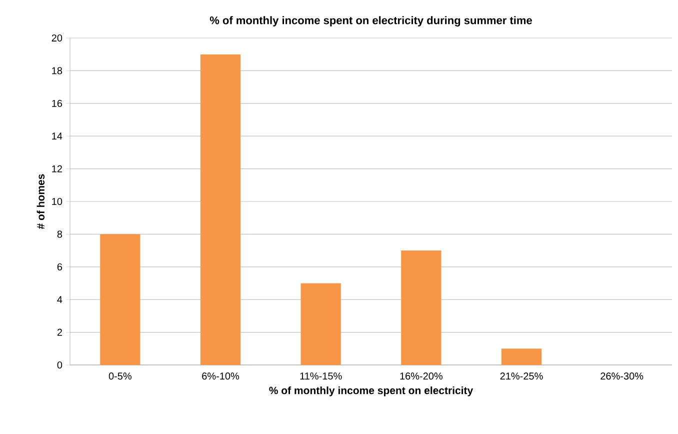 The width and height of the screenshot is (678, 434). What do you see at coordinates (59, 266) in the screenshot?
I see `y-tick-label: 6` at bounding box center [59, 266].